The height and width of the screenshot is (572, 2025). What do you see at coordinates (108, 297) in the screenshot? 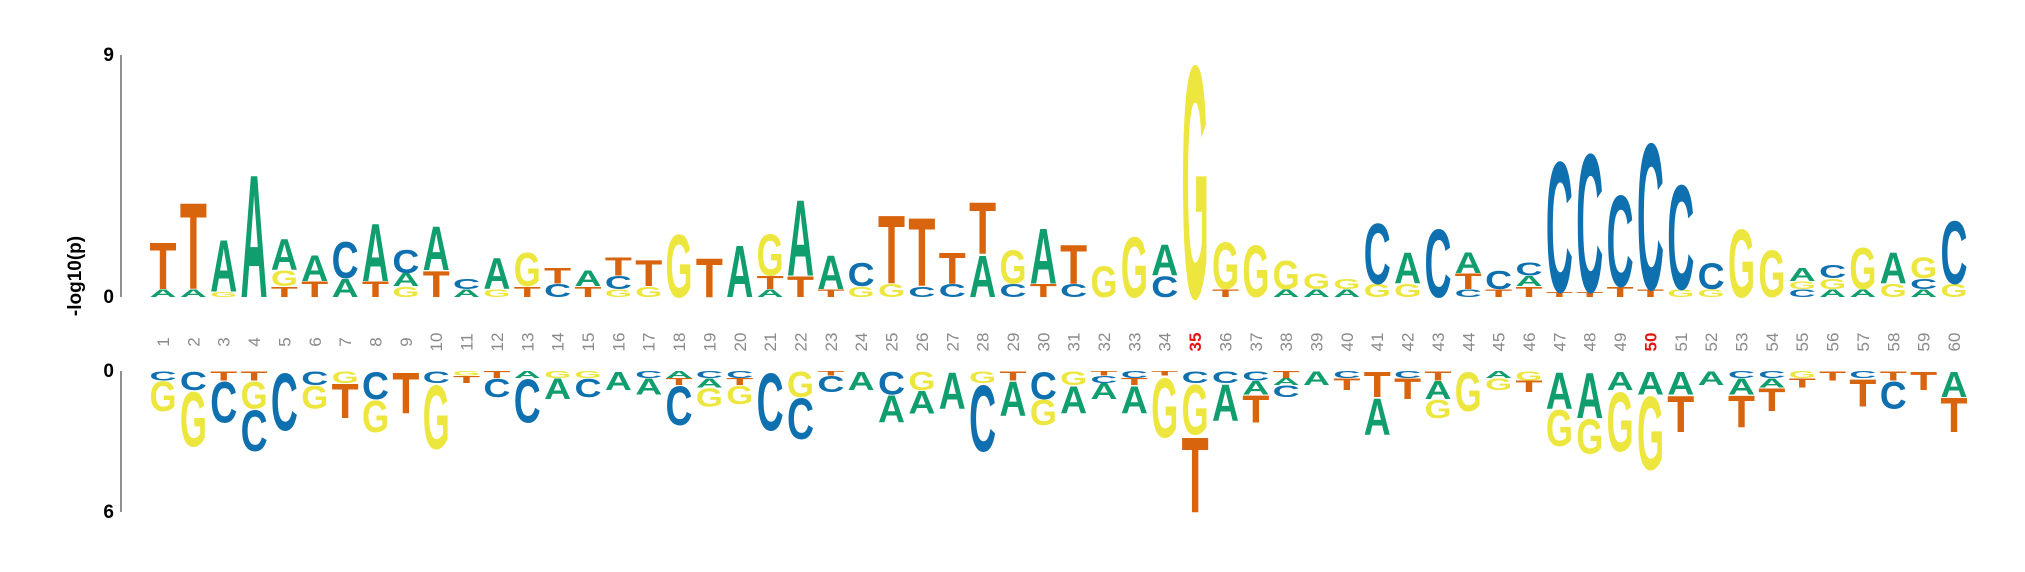
I see `y-tick-label: 0` at bounding box center [108, 297].